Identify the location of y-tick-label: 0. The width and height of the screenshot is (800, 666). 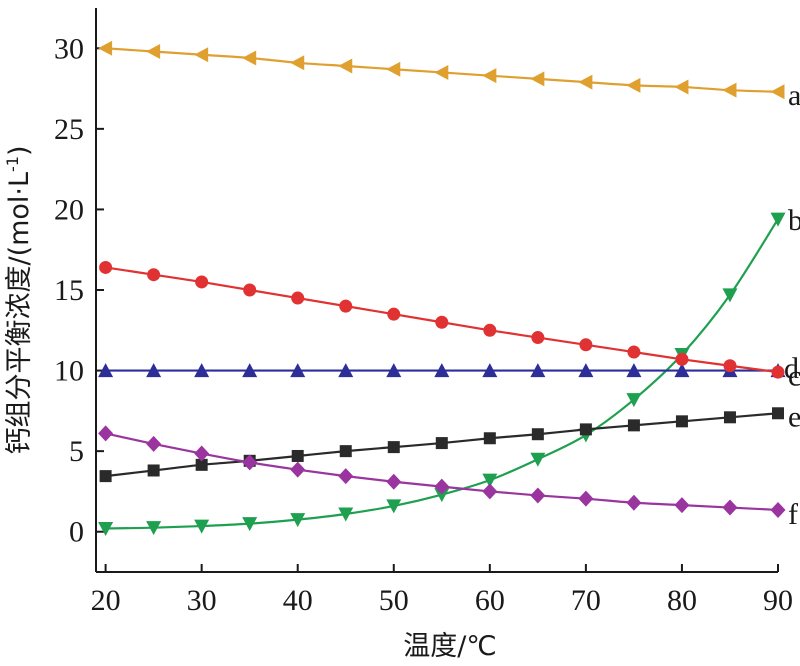
(76, 532).